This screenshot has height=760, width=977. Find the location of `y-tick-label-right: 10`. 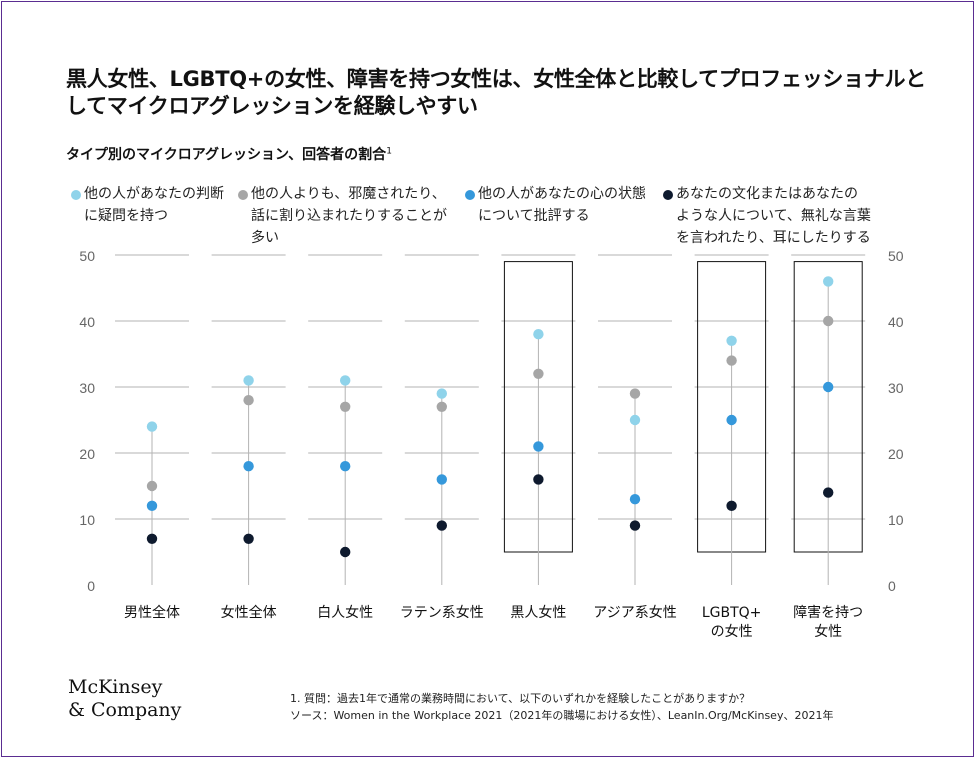

y-tick-label-right: 10 is located at coordinates (896, 520).